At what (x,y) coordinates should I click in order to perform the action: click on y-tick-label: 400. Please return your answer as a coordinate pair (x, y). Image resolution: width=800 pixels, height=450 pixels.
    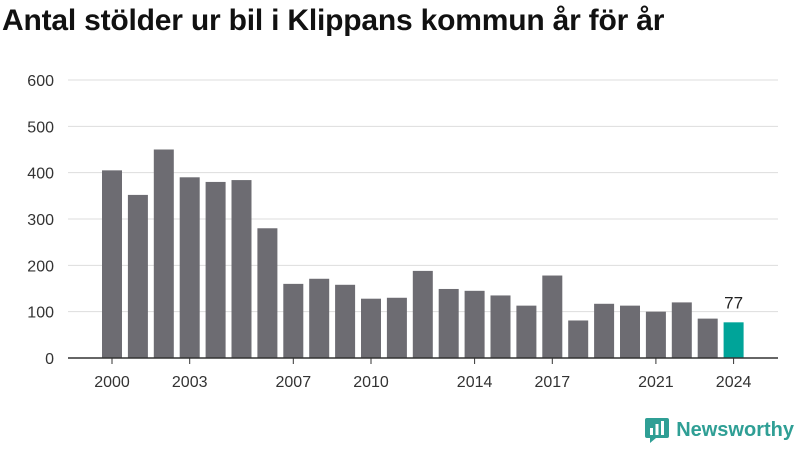
    Looking at the image, I should click on (40, 174).